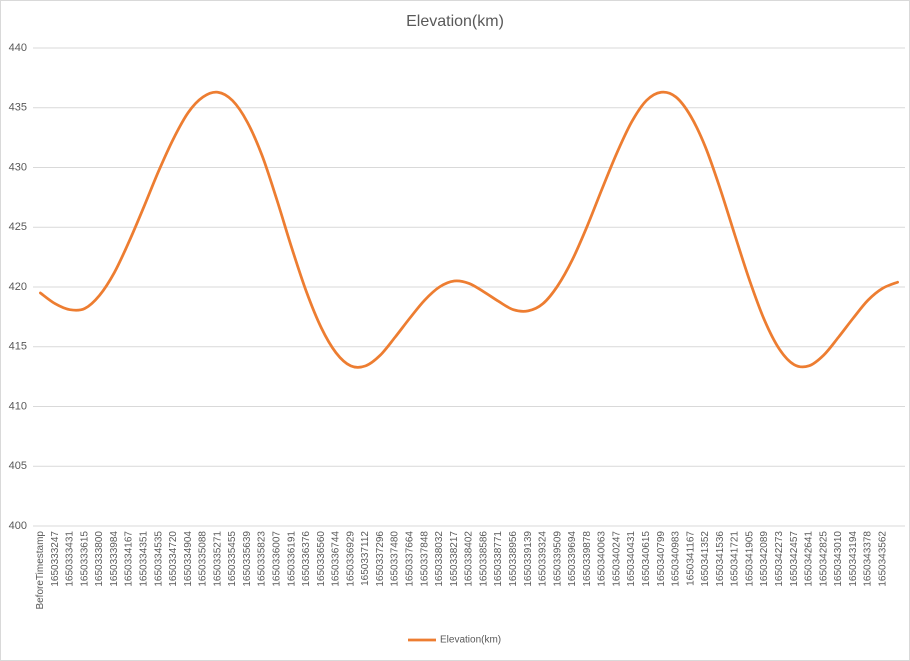  What do you see at coordinates (99, 559) in the screenshot?
I see `x-tick-label: 1650333800` at bounding box center [99, 559].